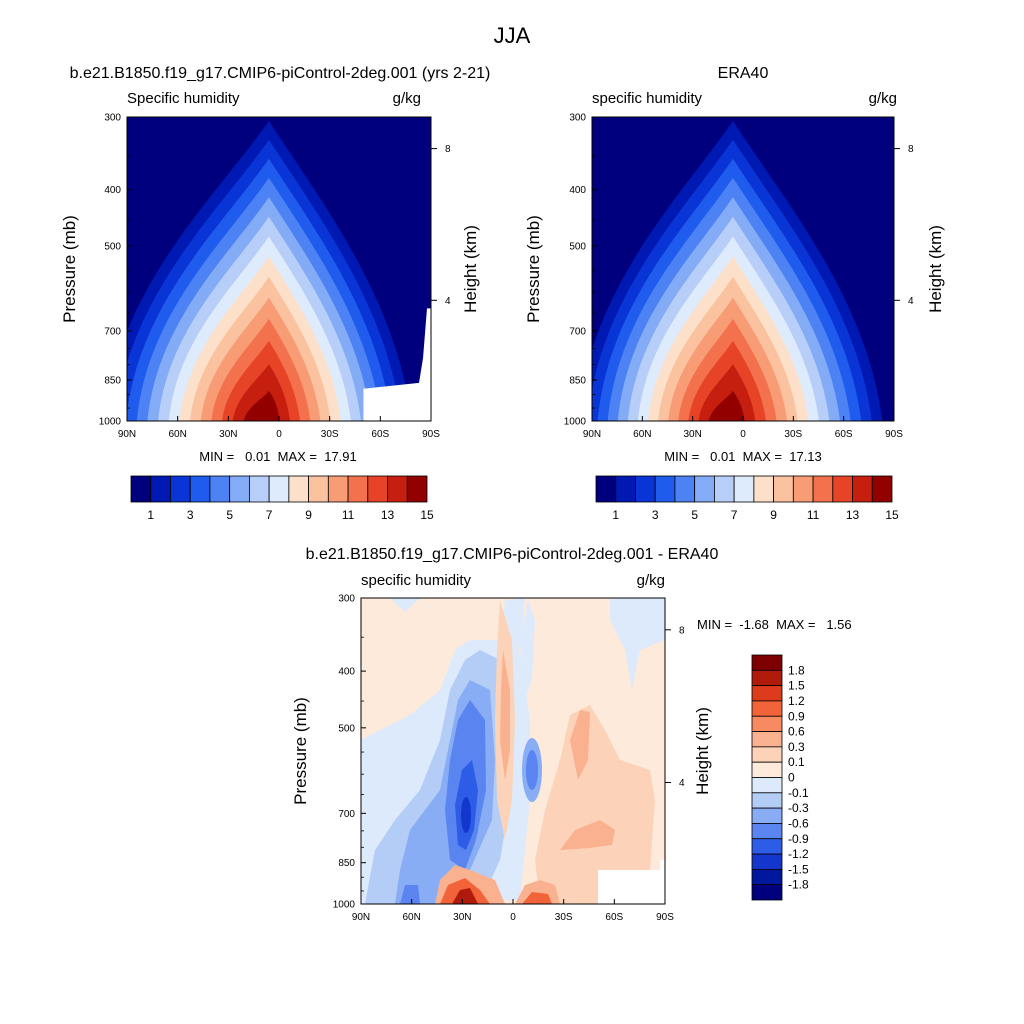 The height and width of the screenshot is (1024, 1024). Describe the element at coordinates (798, 885) in the screenshot. I see `colorbar-label: -1.8` at that location.